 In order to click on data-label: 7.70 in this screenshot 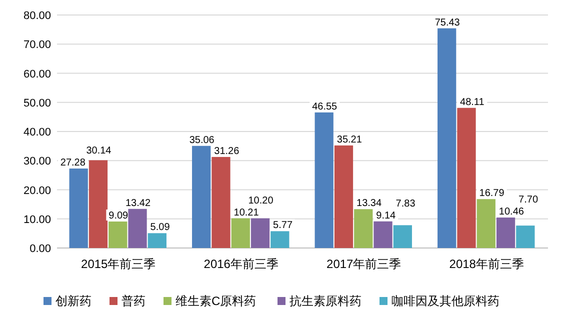, I will do `click(528, 200)`.